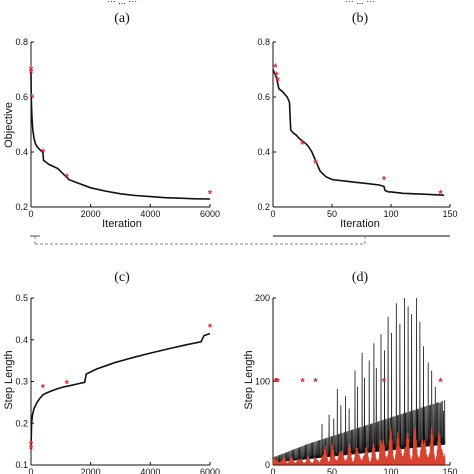 The image size is (474, 474). I want to click on ylabel-a: Objective, so click(9, 125).